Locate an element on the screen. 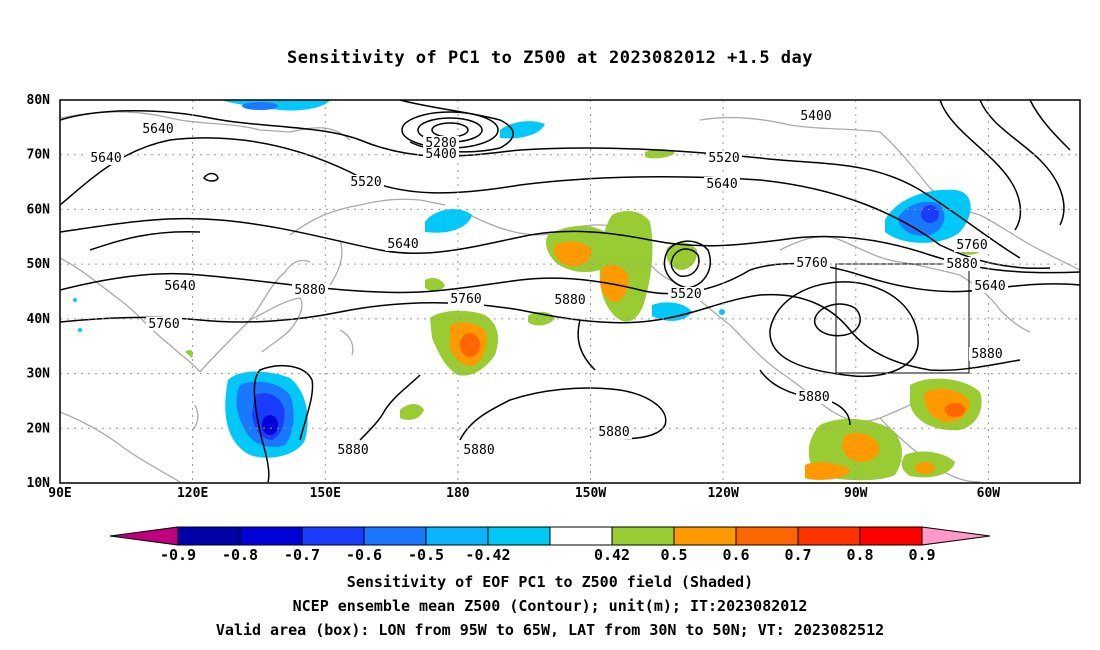 This screenshot has height=650, width=1100. lat-label: 60N is located at coordinates (39, 209).